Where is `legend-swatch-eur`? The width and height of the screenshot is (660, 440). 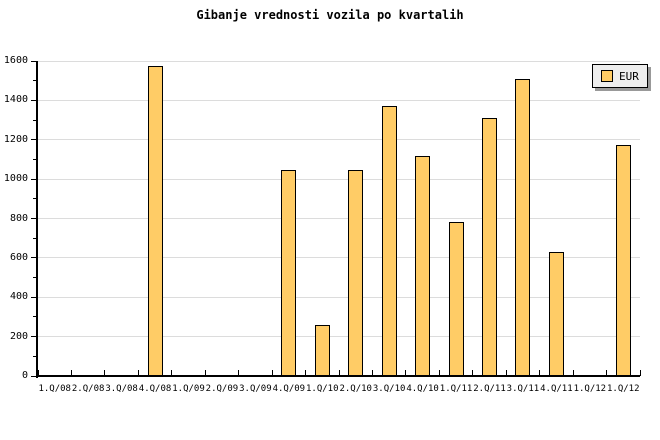
legend-swatch-eur is located at coordinates (607, 76).